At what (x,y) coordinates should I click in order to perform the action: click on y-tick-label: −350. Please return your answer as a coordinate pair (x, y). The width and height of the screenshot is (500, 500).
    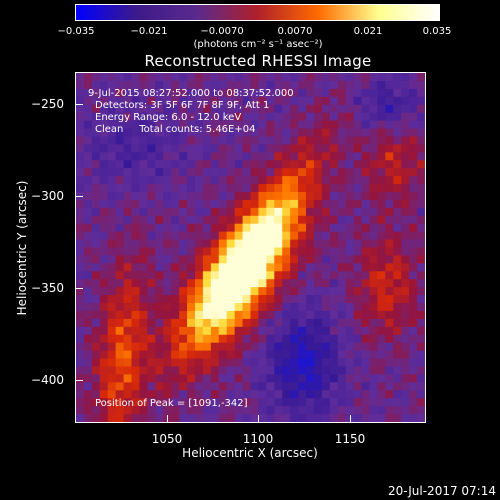
    Looking at the image, I should click on (47, 288).